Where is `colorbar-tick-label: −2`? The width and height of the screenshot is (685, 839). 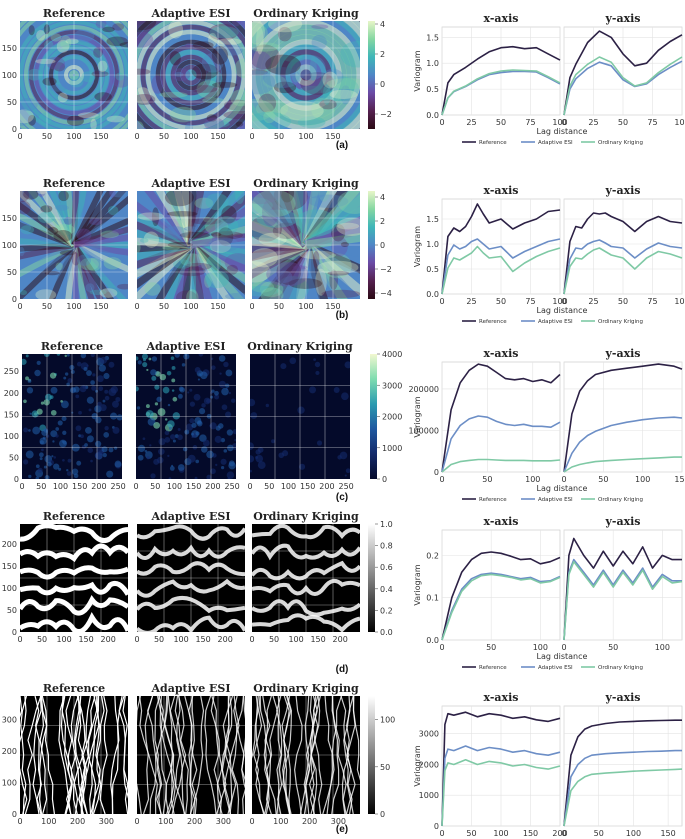 colorbar-tick-label: −2 is located at coordinates (386, 269).